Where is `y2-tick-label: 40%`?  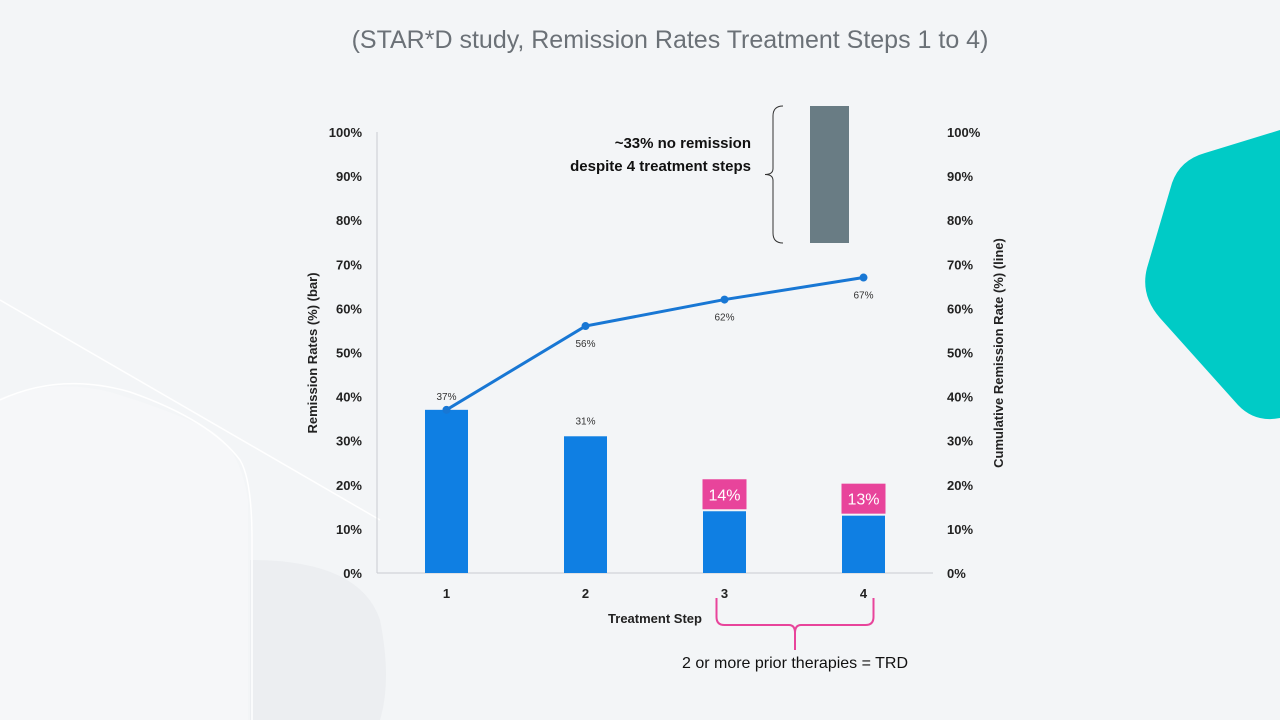 y2-tick-label: 40% is located at coordinates (960, 397).